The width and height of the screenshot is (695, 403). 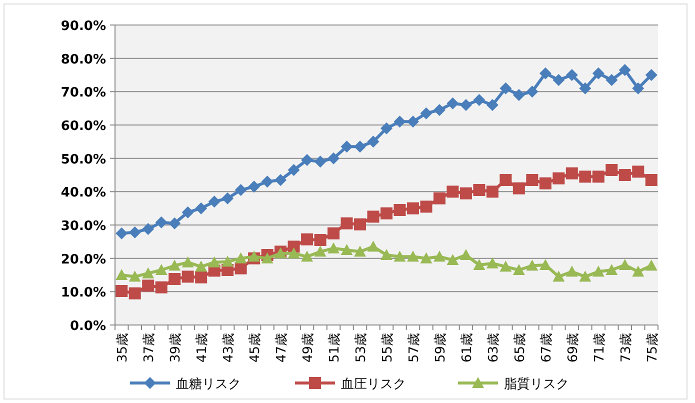 I want to click on legend-label: 血圧リスク, so click(x=373, y=384).